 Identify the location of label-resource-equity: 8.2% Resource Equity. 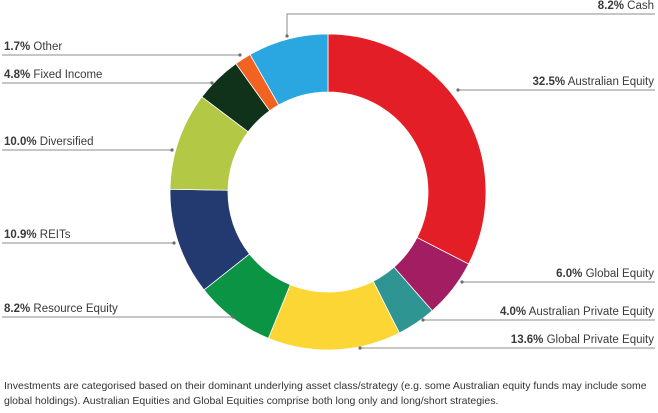
(61, 309).